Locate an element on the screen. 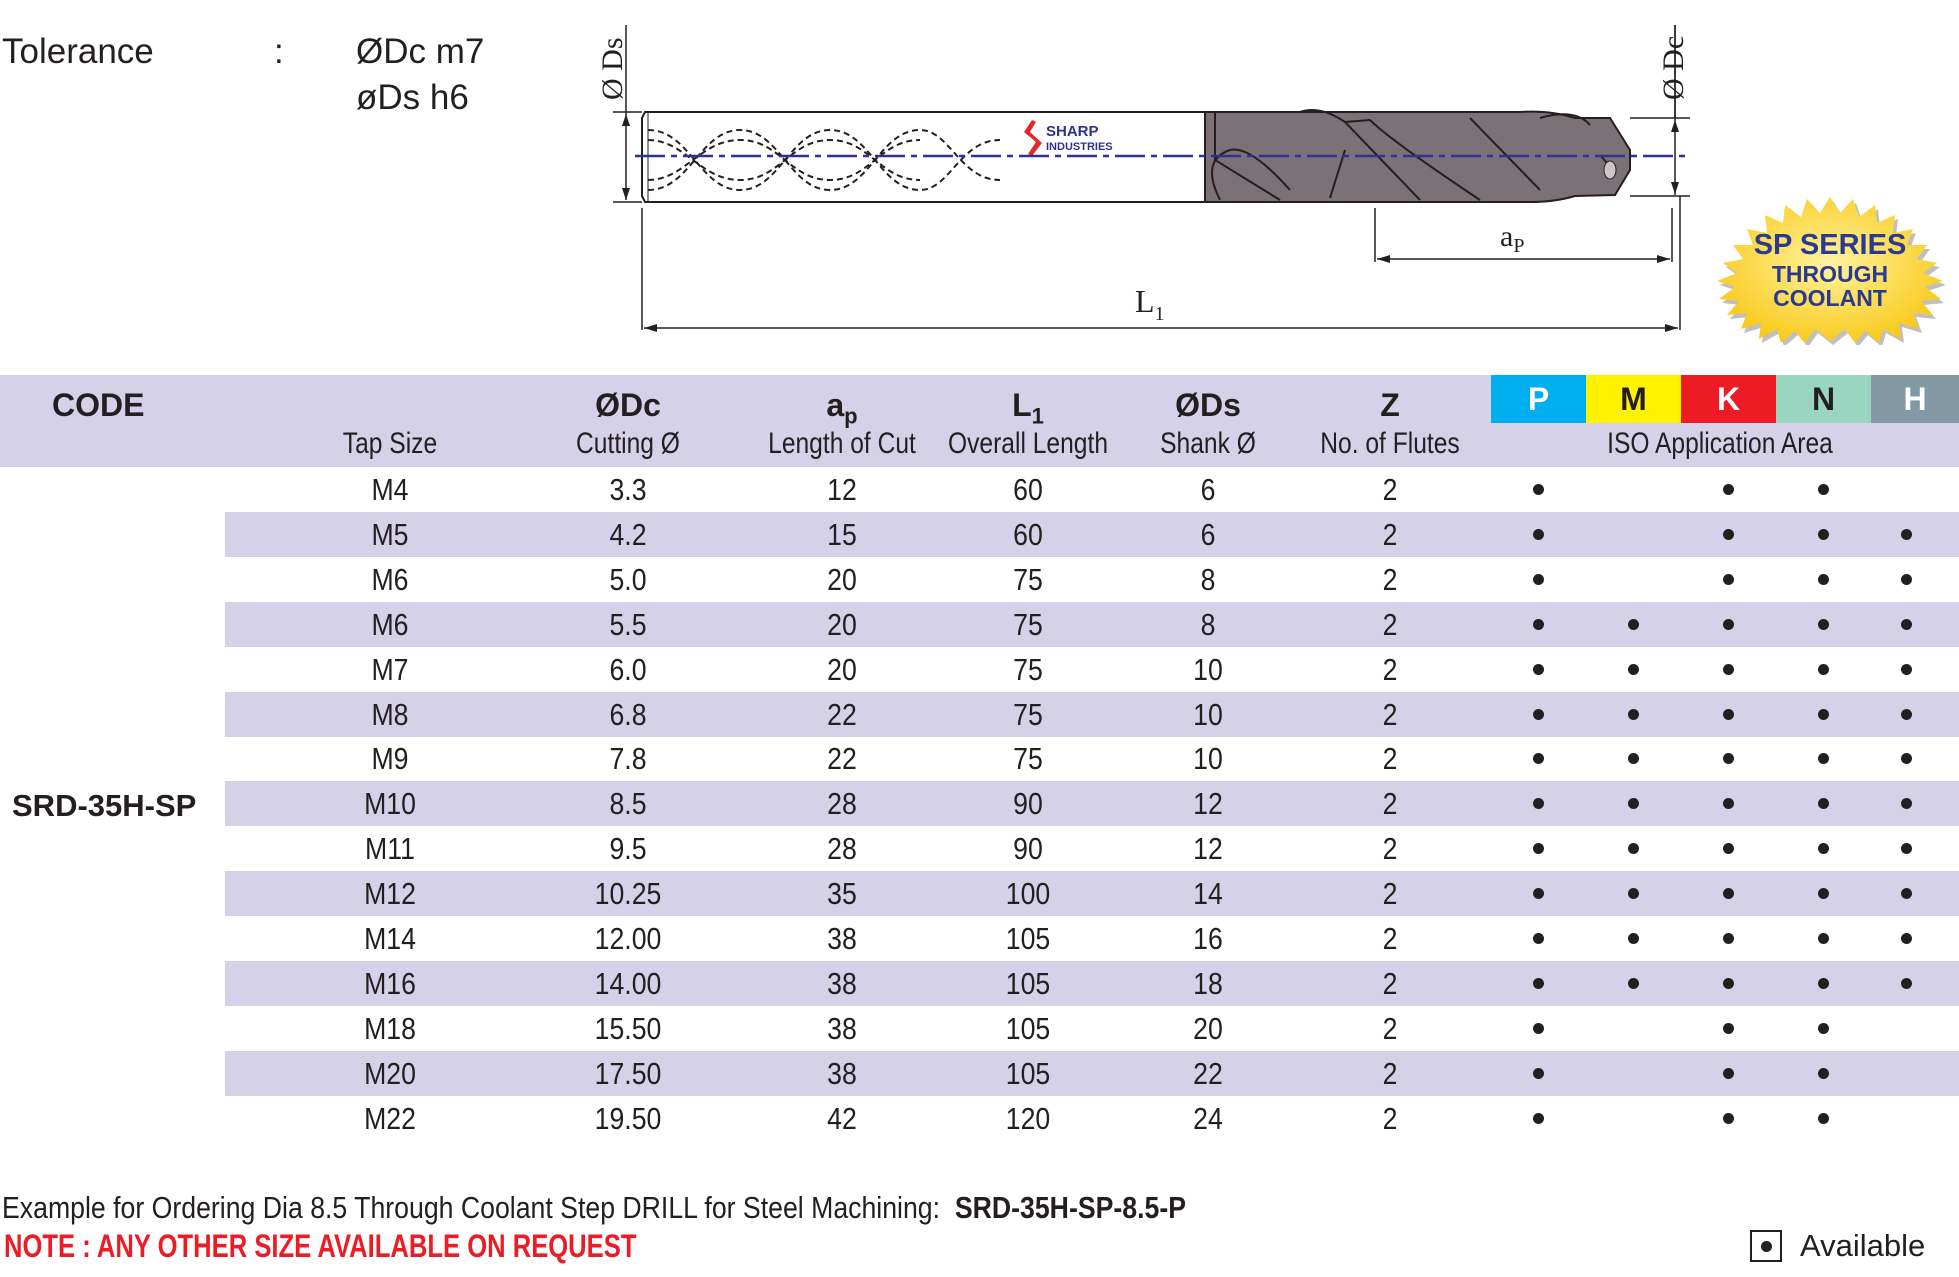 The height and width of the screenshot is (1277, 1959). table-row: M20 17.50 38 105 22 2 is located at coordinates (979, 1073).